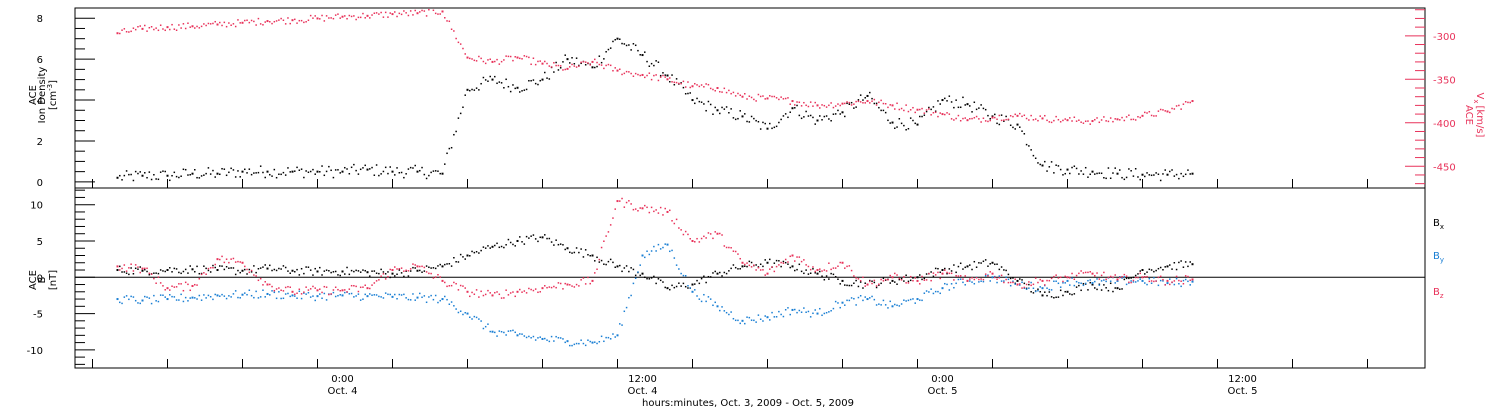 This screenshot has height=414, width=1500. I want to click on legend-entry-sub: x, so click(1442, 227).